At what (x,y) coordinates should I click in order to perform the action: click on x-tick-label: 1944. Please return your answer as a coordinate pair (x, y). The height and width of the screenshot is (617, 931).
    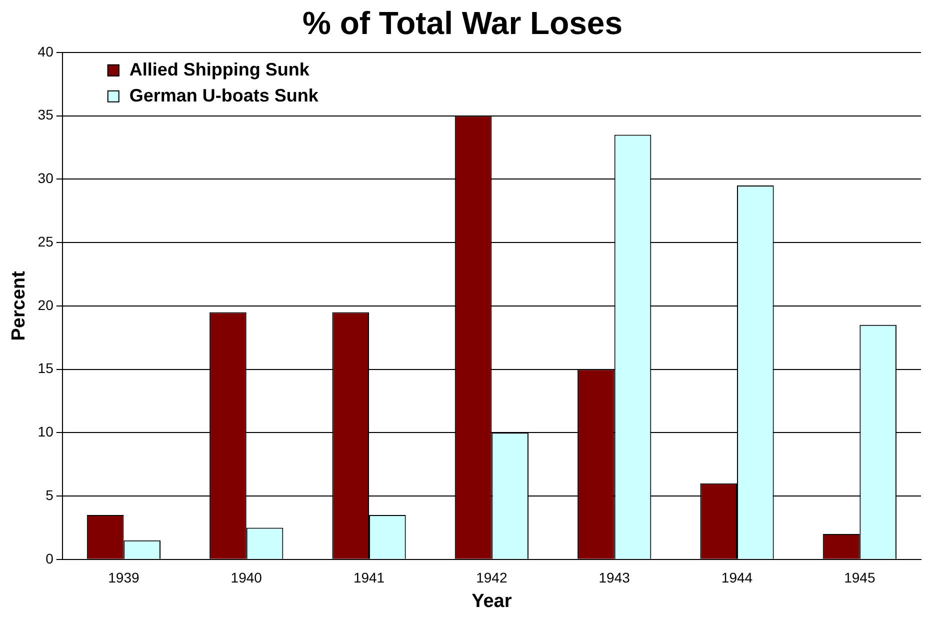
    Looking at the image, I should click on (737, 578).